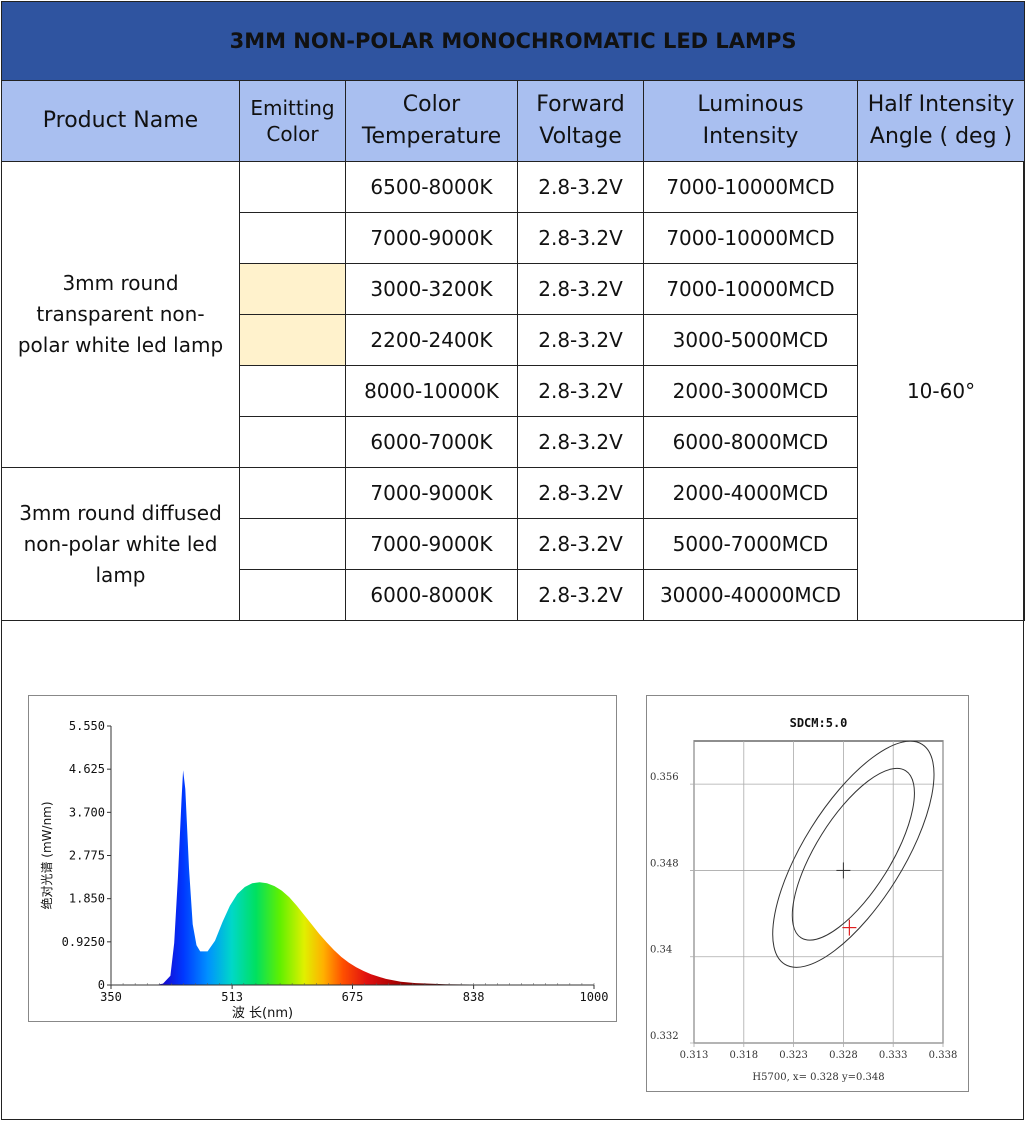 The image size is (1026, 1129). Describe the element at coordinates (262, 1013) in the screenshot. I see `x-axis-label: 波 长(nm)` at that location.